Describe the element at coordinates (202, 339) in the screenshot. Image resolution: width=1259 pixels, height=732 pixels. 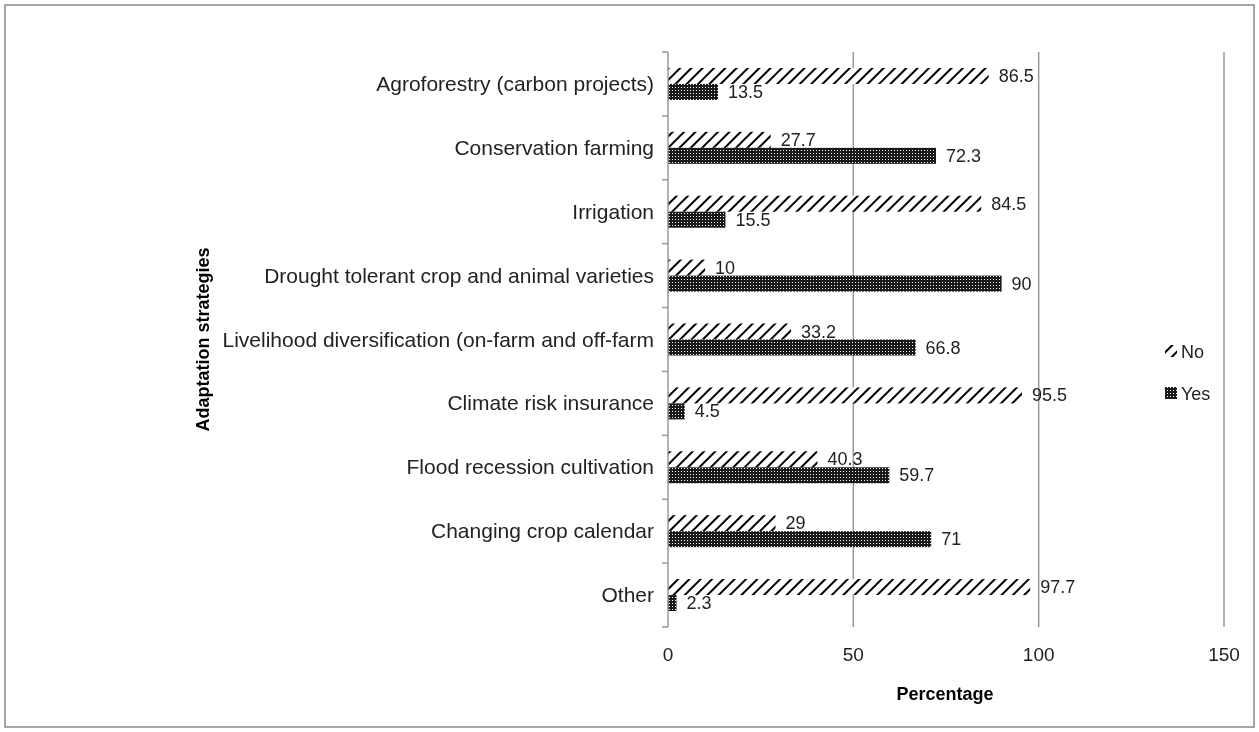
I see `y-axis-title: Adaptation strategies` at that location.